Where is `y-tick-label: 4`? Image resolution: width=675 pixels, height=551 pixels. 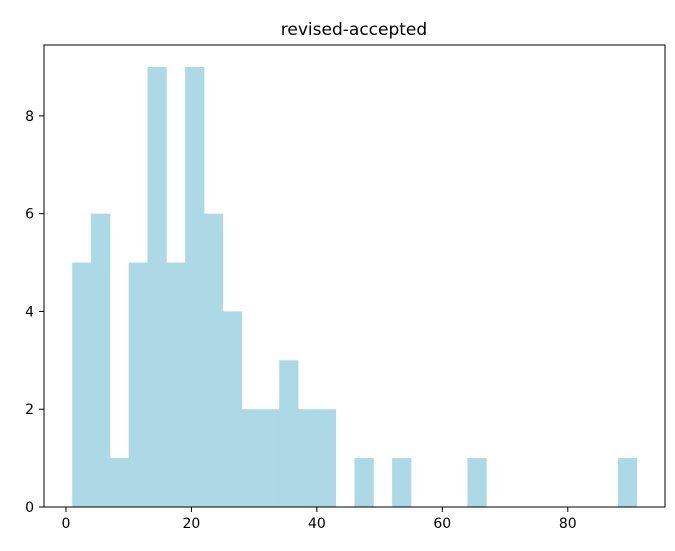 y-tick-label: 4 is located at coordinates (29, 312).